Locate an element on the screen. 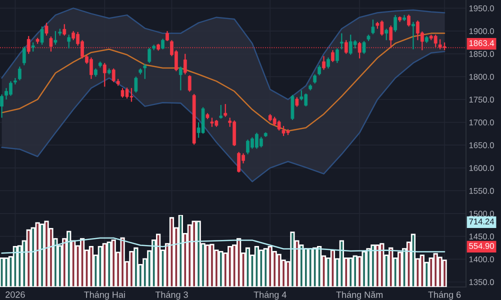 Image resolution: width=501 pixels, height=300 pixels. x-tick-label: Tháng Năm is located at coordinates (359, 295).